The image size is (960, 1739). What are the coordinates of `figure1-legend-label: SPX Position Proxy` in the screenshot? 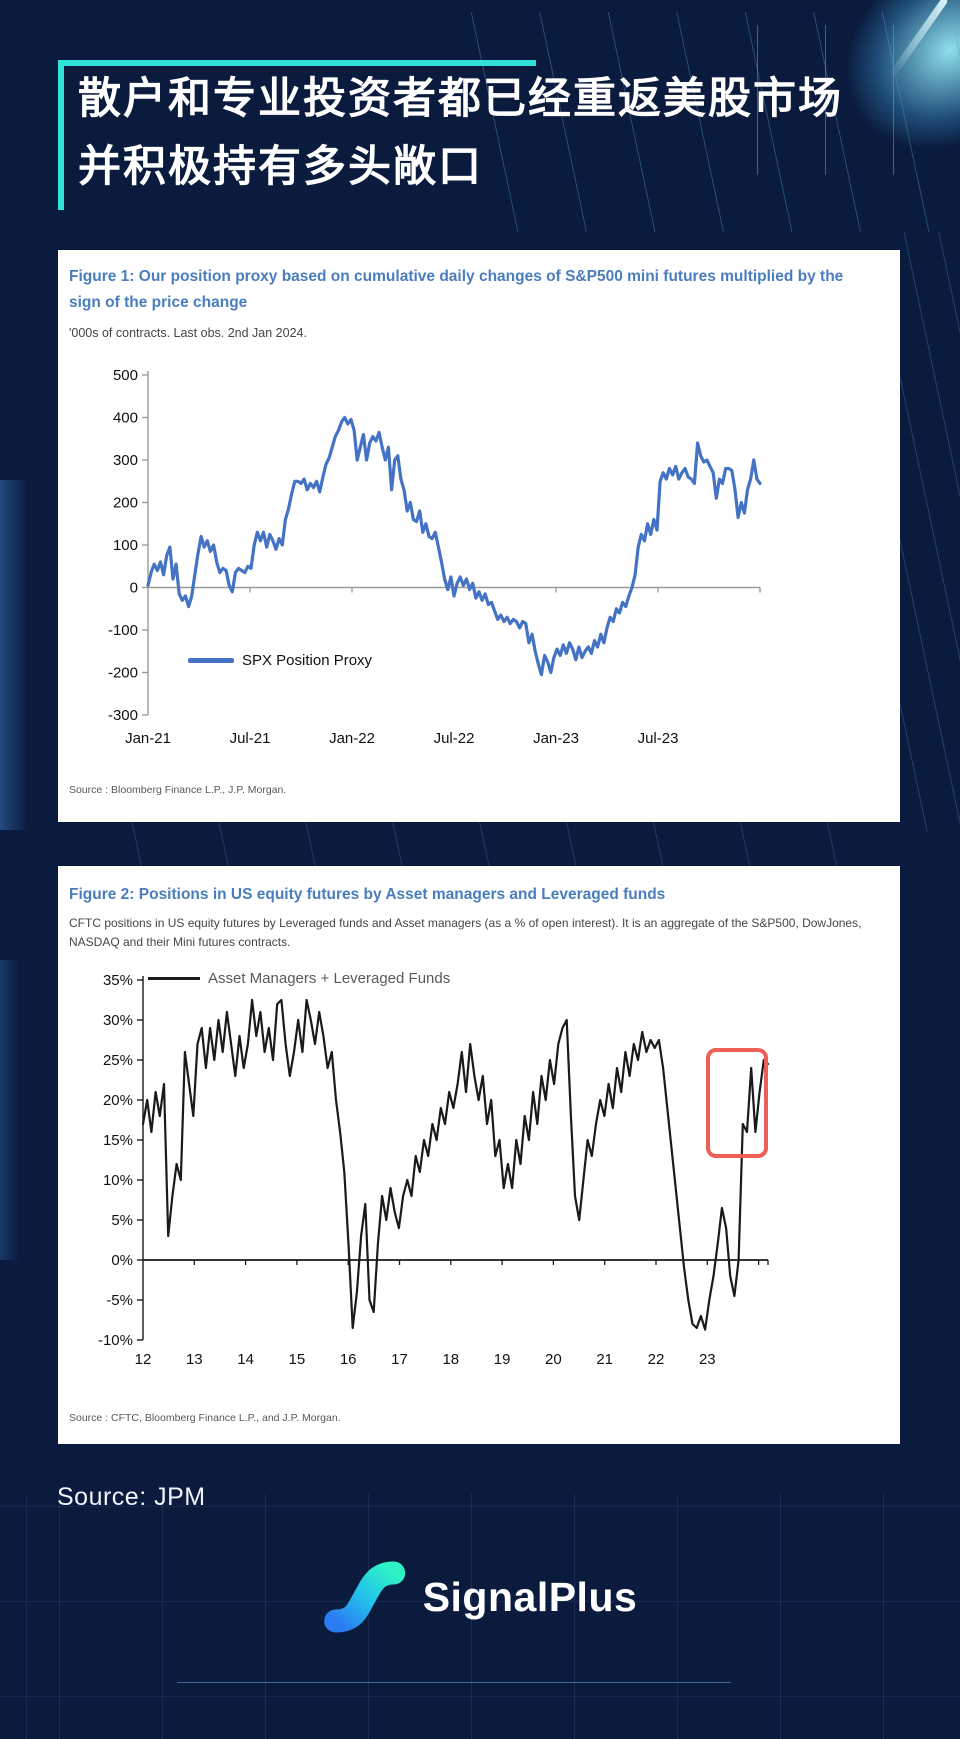 It's located at (307, 660).